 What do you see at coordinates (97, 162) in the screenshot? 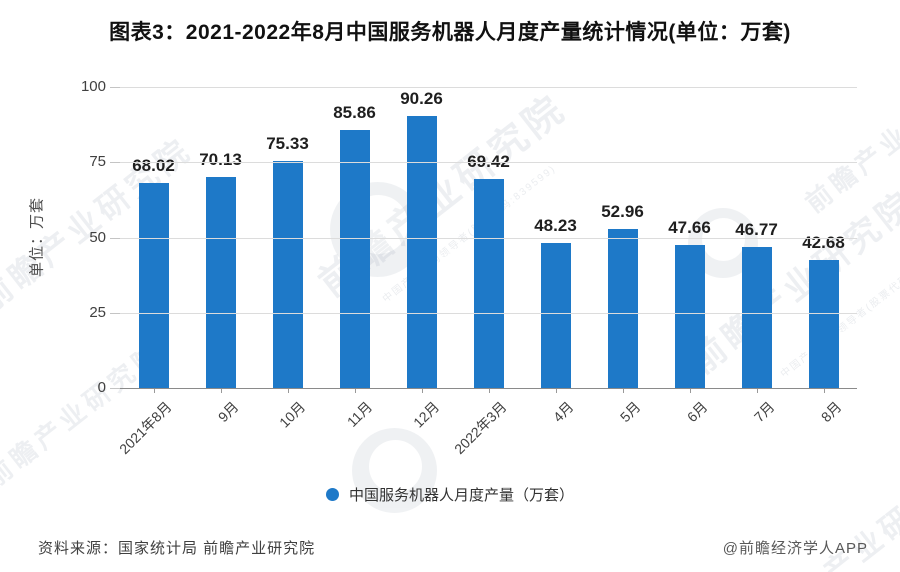
I see `y-tick-label: 75` at bounding box center [97, 162].